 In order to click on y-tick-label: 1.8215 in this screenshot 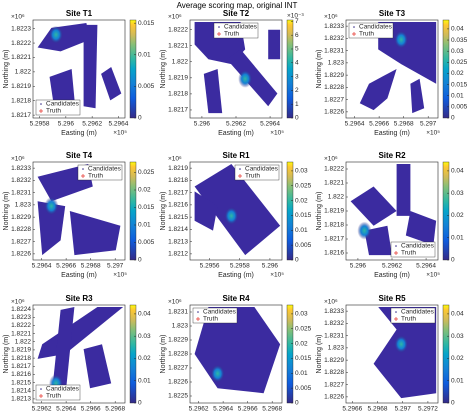, I will do `click(21, 382)`.